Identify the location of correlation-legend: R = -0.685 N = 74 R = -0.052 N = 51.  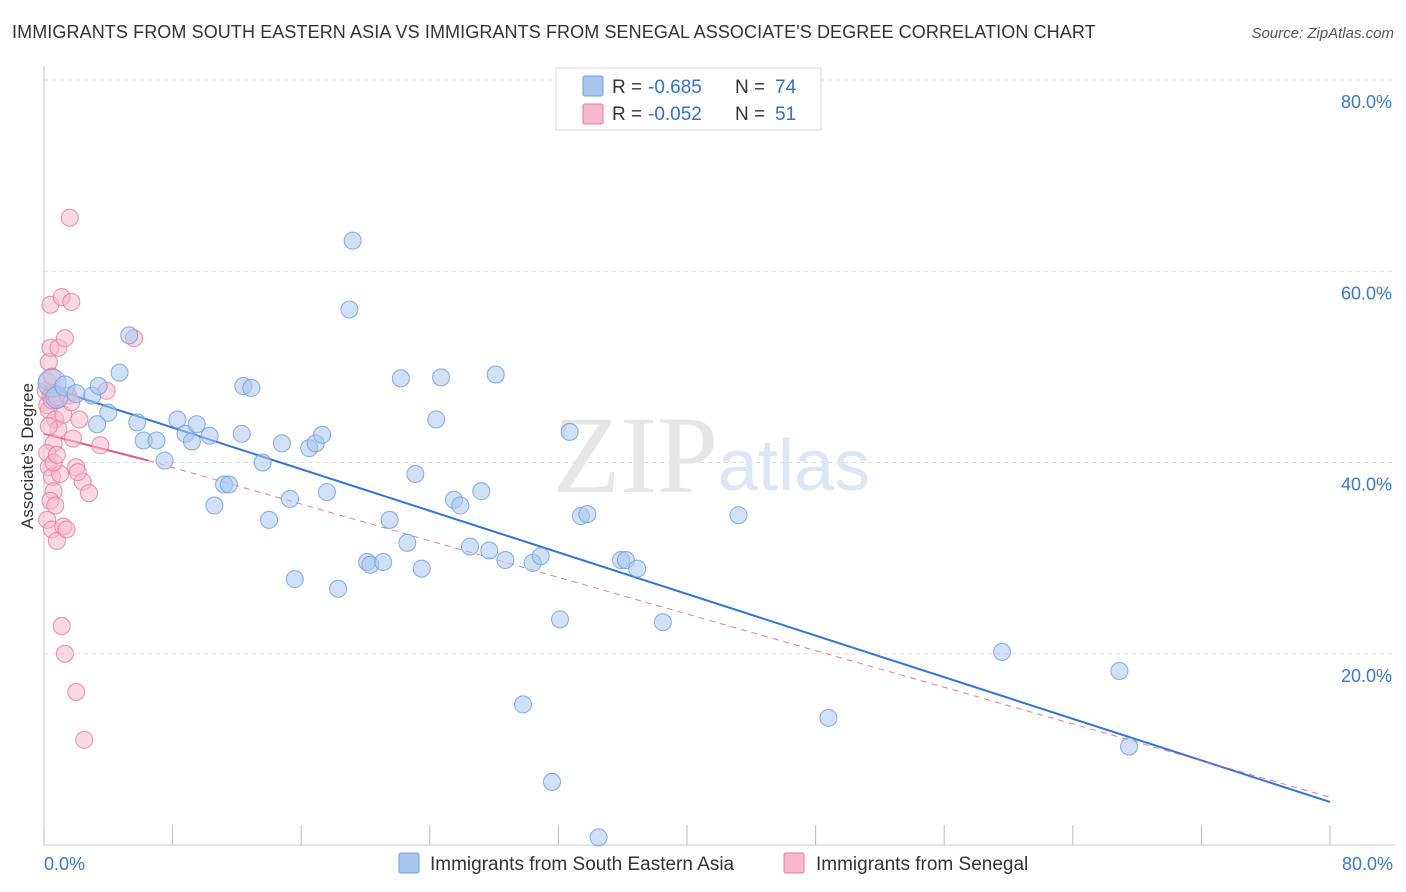
(688, 99).